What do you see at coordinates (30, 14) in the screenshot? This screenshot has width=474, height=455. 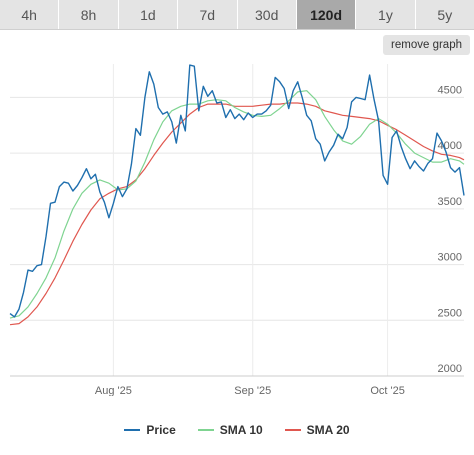 I see `tab-4h: 4h` at bounding box center [30, 14].